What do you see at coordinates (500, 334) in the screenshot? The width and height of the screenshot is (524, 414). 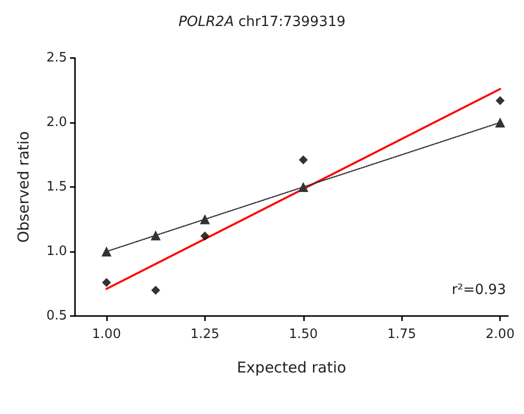 I see `x-tick-label: 2.00` at bounding box center [500, 334].